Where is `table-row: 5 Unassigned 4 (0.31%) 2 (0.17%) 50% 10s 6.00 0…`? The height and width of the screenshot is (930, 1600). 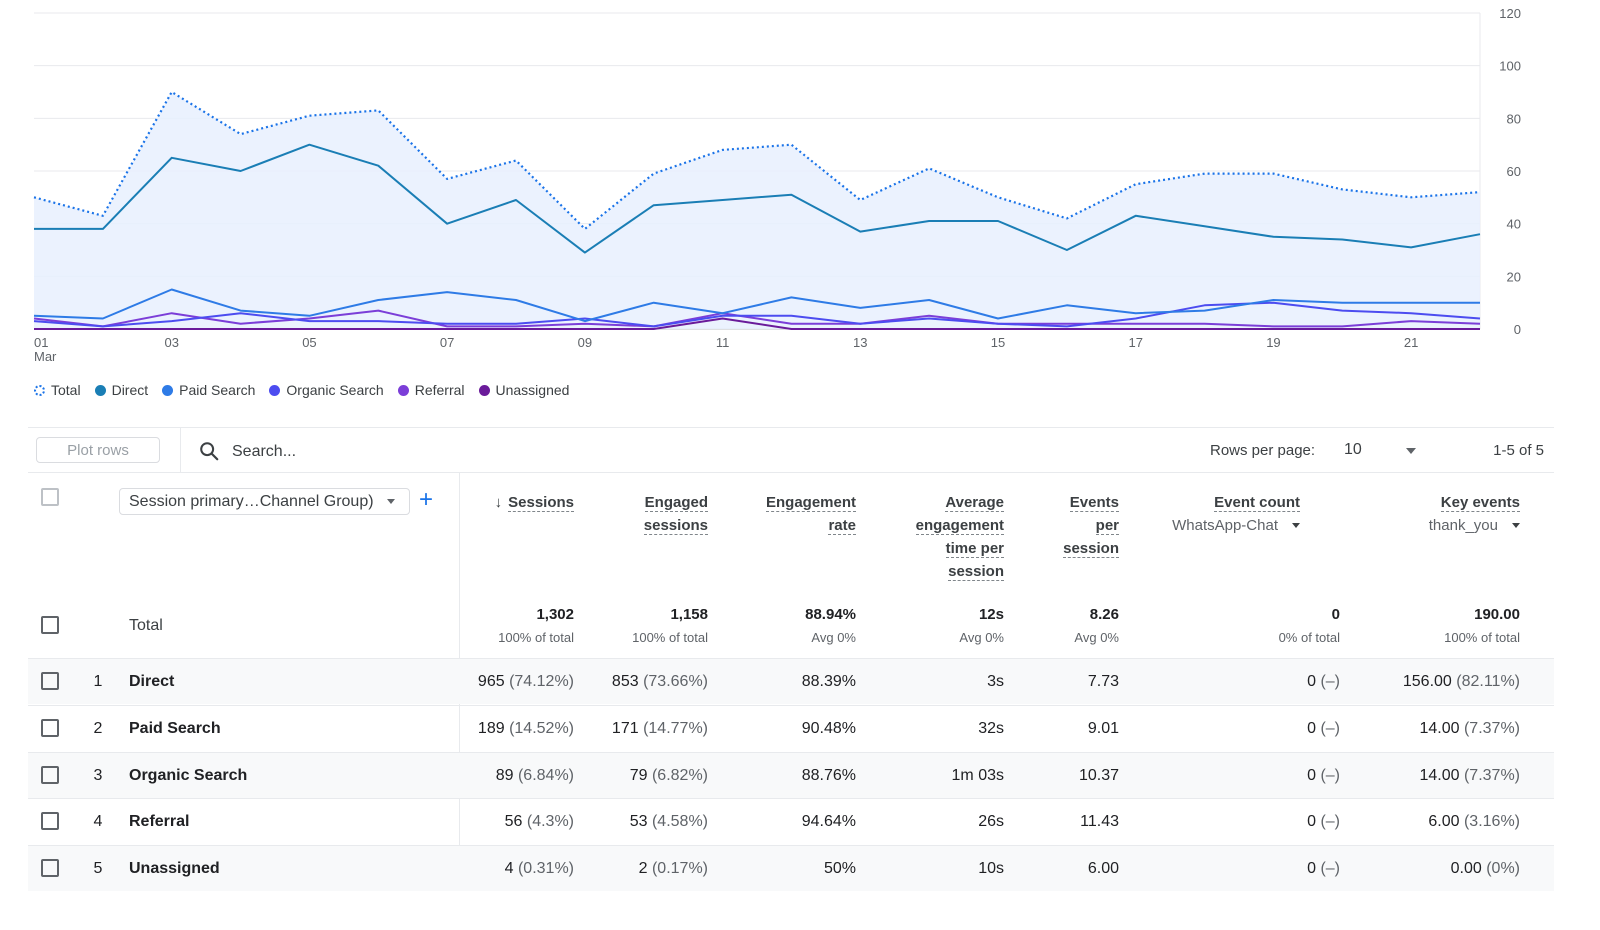
table-row: 5 Unassigned 4 (0.31%) 2 (0.17%) 50% 10s 6.00 0… is located at coordinates (791, 868).